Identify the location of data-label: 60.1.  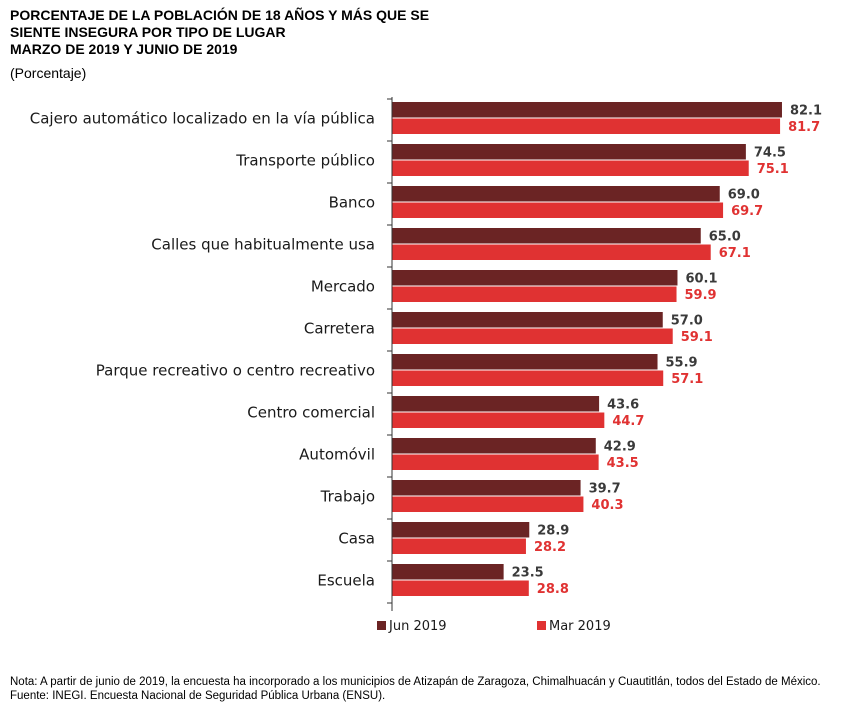
(701, 279).